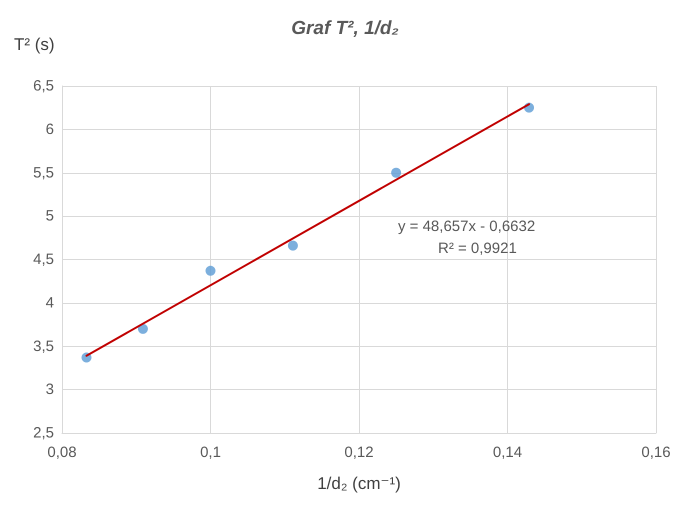 This screenshot has height=515, width=690. What do you see at coordinates (656, 452) in the screenshot?
I see `x-tick-label: 0,16` at bounding box center [656, 452].